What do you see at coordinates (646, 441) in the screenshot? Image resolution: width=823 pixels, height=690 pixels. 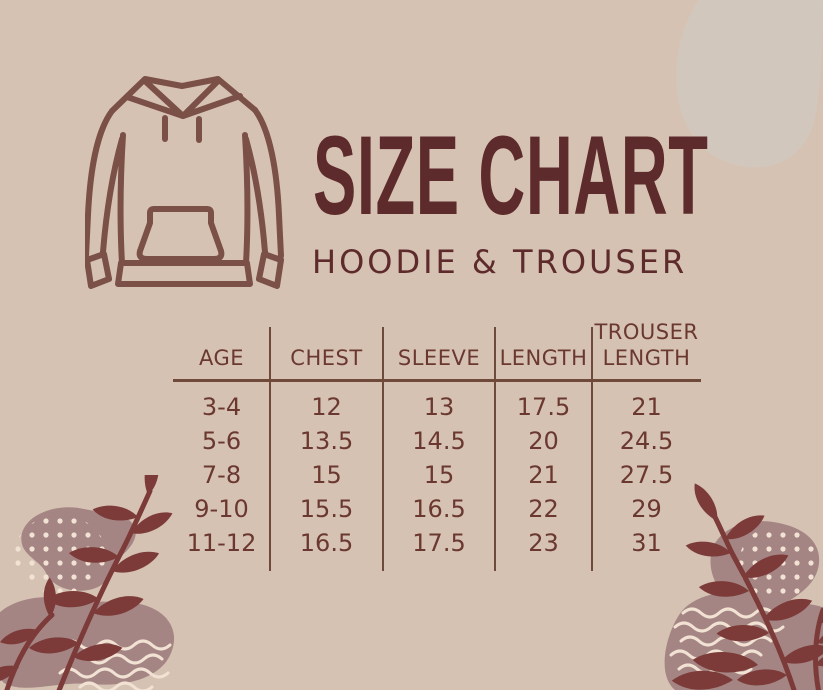 I see `table-cell: 24.5` at bounding box center [646, 441].